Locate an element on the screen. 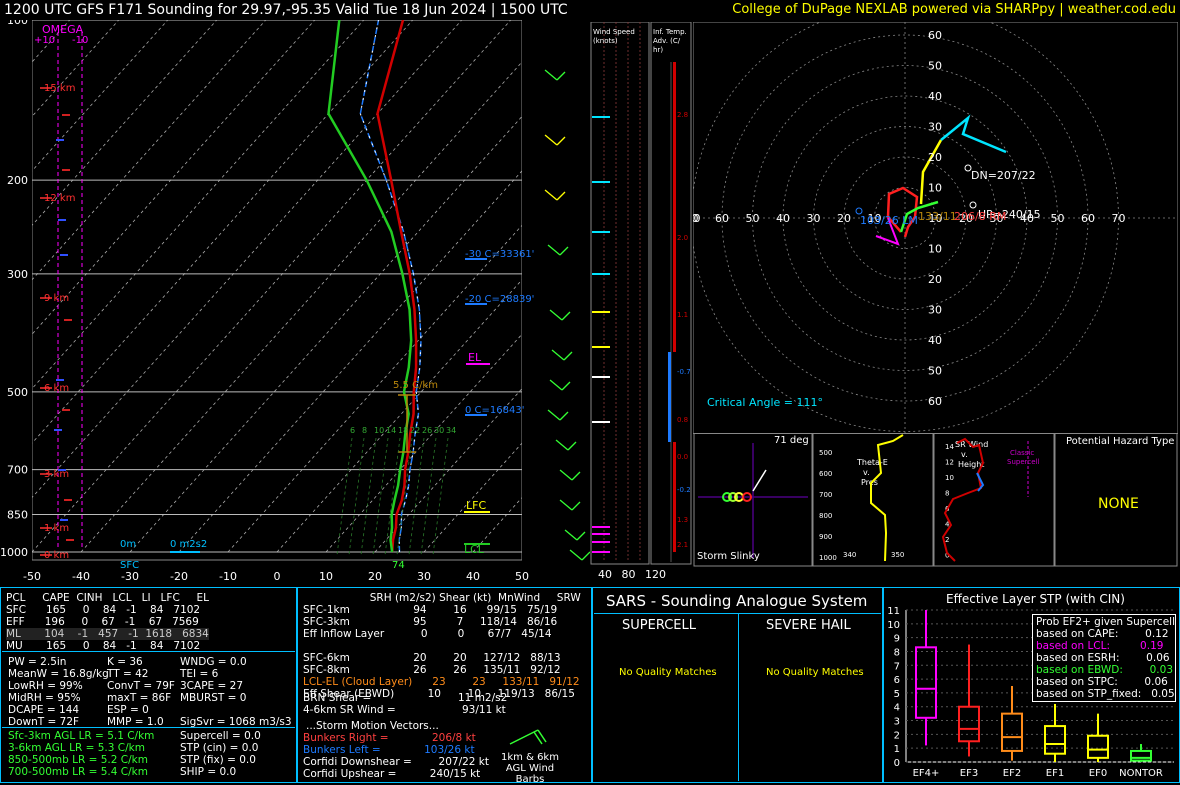 This screenshot has height=785, width=1180. inflow-srh: 0 m2s2 is located at coordinates (188, 544).